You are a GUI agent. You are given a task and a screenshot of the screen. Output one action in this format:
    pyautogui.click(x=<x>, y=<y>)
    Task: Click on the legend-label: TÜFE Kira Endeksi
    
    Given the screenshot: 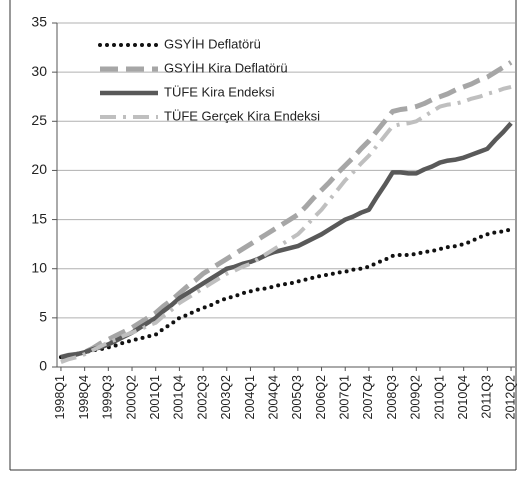 What is the action you would take?
    pyautogui.click(x=219, y=91)
    